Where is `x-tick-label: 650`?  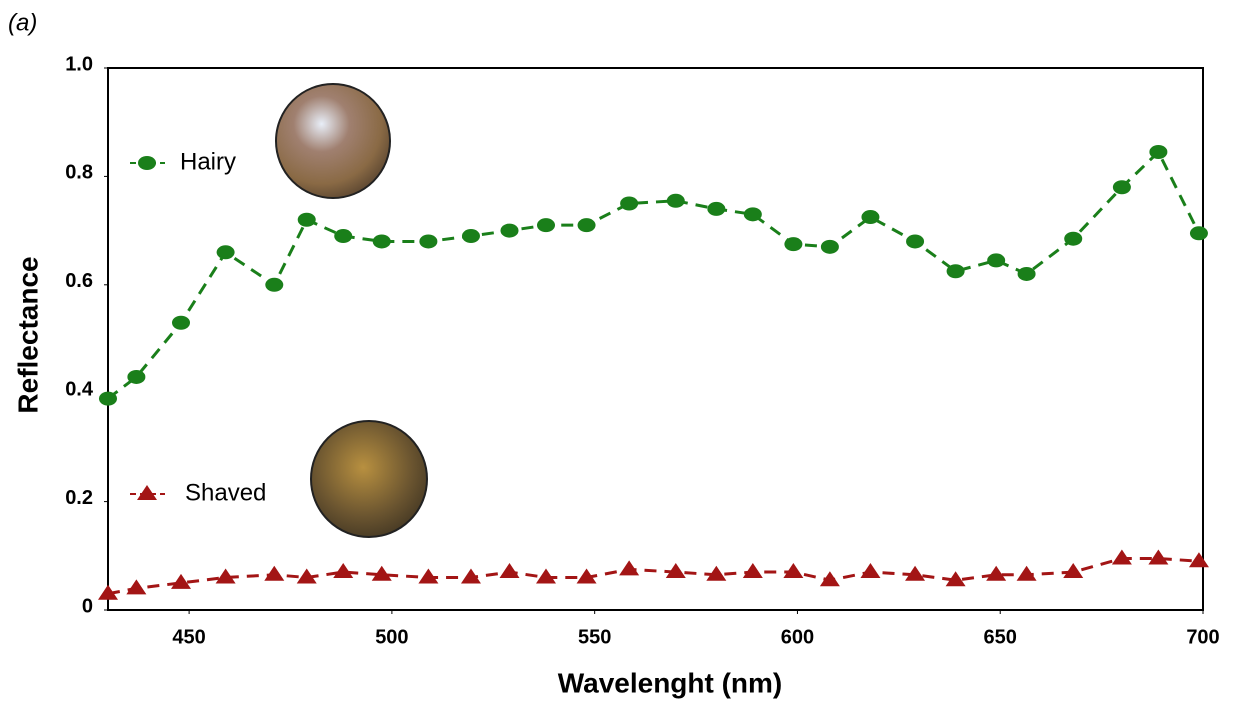
x-tick-label: 650 is located at coordinates (1000, 637).